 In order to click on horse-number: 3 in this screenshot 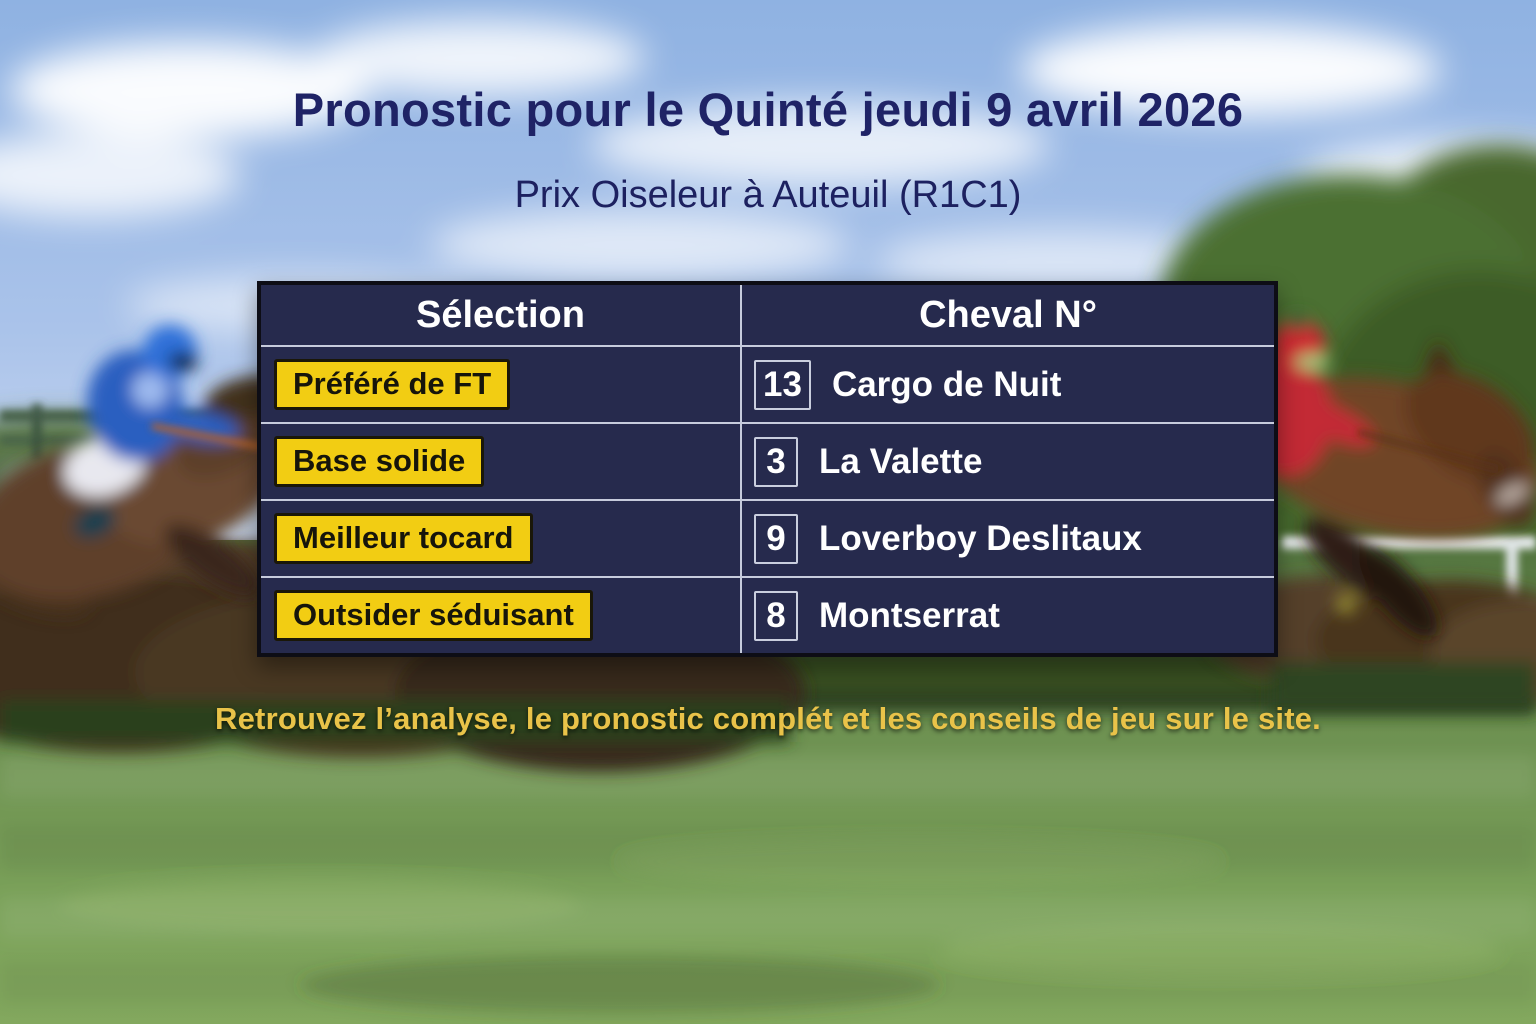, I will do `click(776, 461)`.